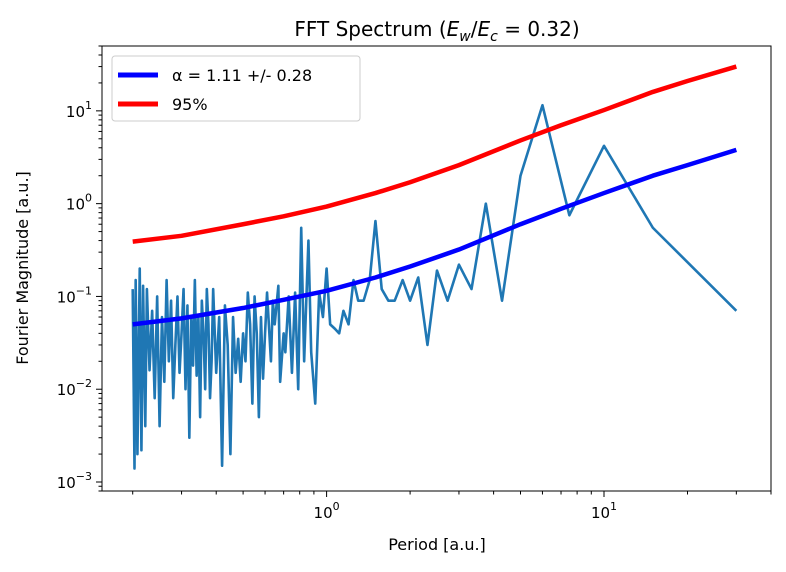 This screenshot has height=572, width=786. I want to click on y-tick-label: 10¹, so click(79, 110).